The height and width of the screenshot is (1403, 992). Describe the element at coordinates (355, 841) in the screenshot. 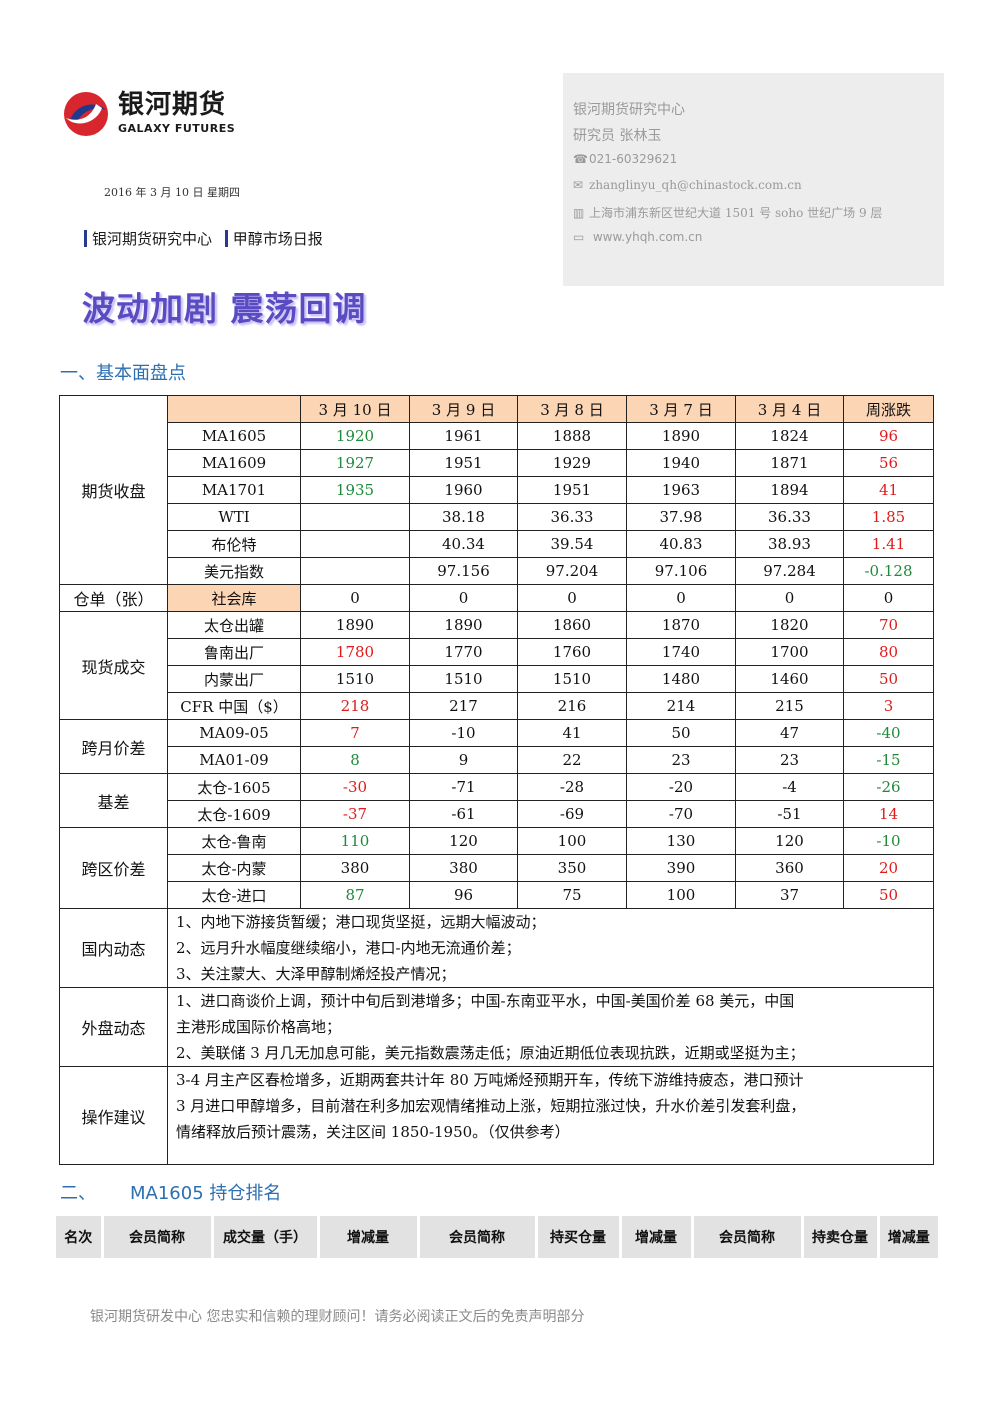

I see `table-cell: 110` at that location.